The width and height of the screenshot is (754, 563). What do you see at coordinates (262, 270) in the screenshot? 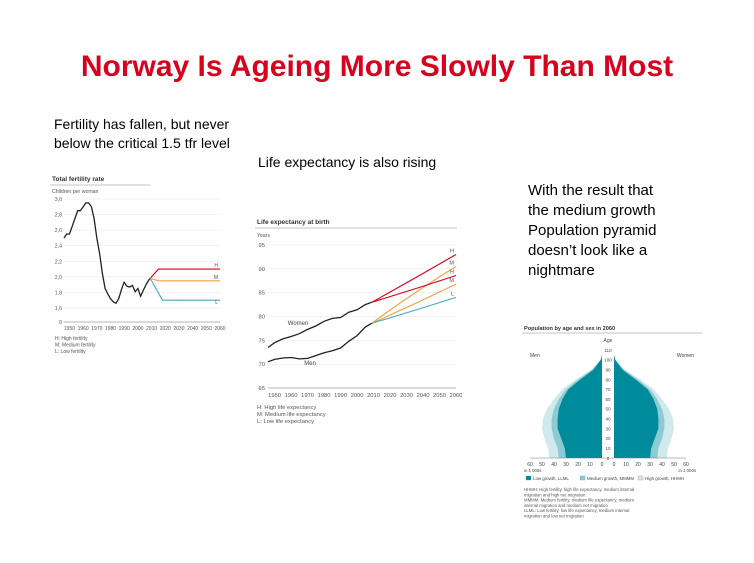
I see `life-ytick: 90` at bounding box center [262, 270].